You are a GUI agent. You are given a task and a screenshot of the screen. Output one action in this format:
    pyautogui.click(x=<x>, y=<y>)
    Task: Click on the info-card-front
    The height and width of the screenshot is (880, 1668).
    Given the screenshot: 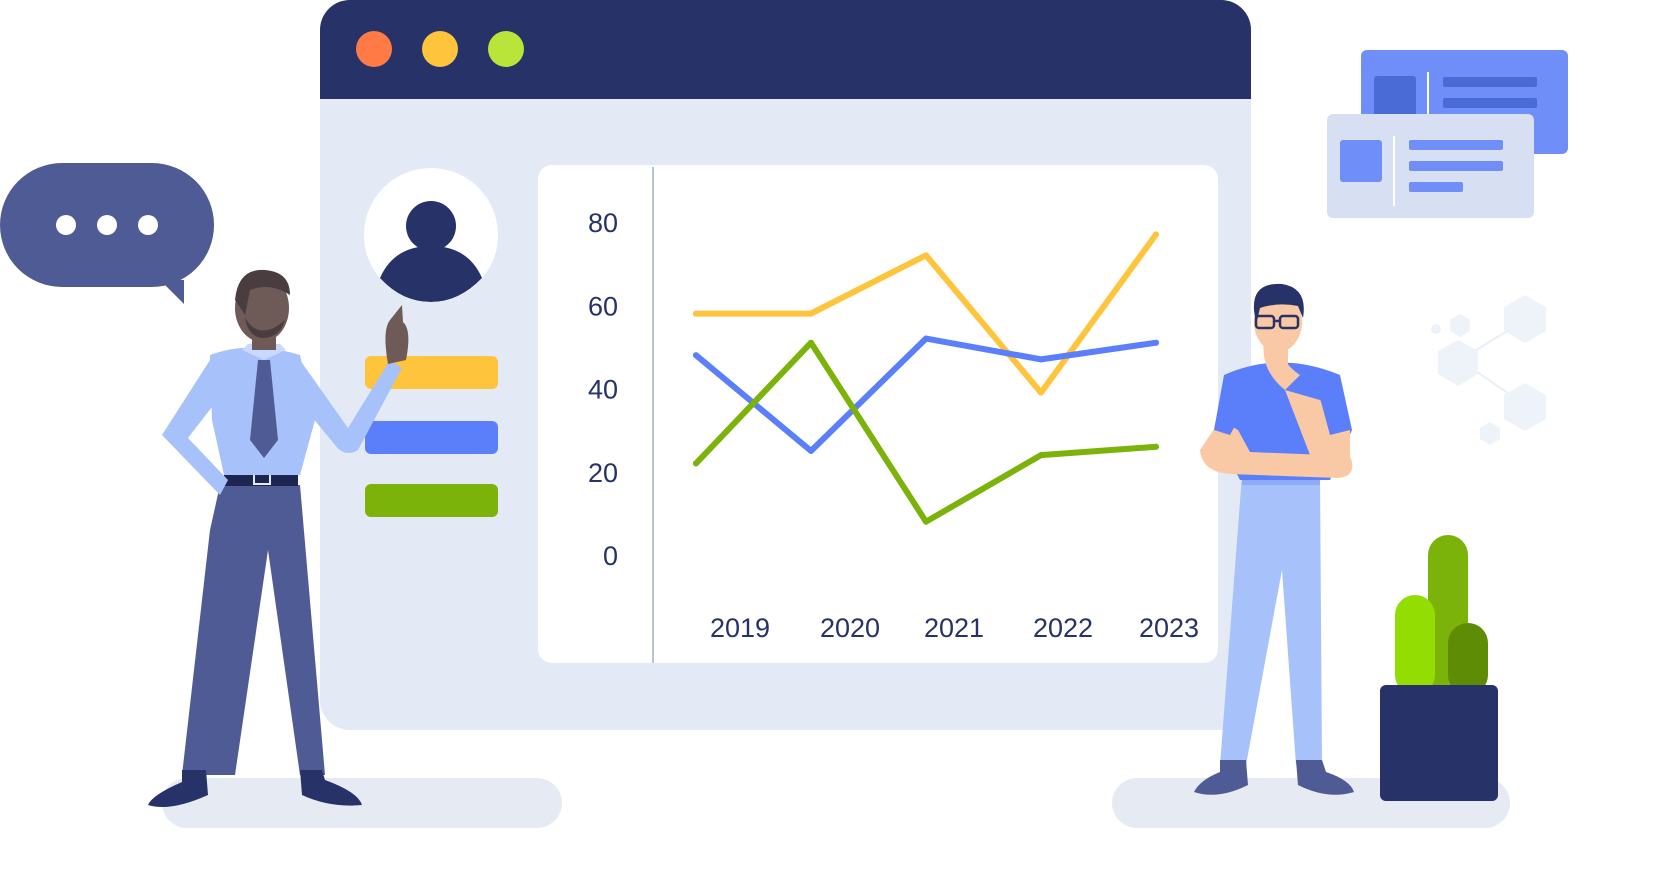 What is the action you would take?
    pyautogui.click(x=1430, y=166)
    